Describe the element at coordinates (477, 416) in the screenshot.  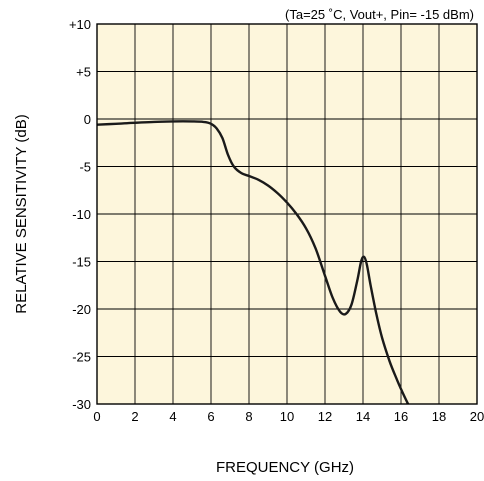
I see `x-tick-label: 20` at that location.